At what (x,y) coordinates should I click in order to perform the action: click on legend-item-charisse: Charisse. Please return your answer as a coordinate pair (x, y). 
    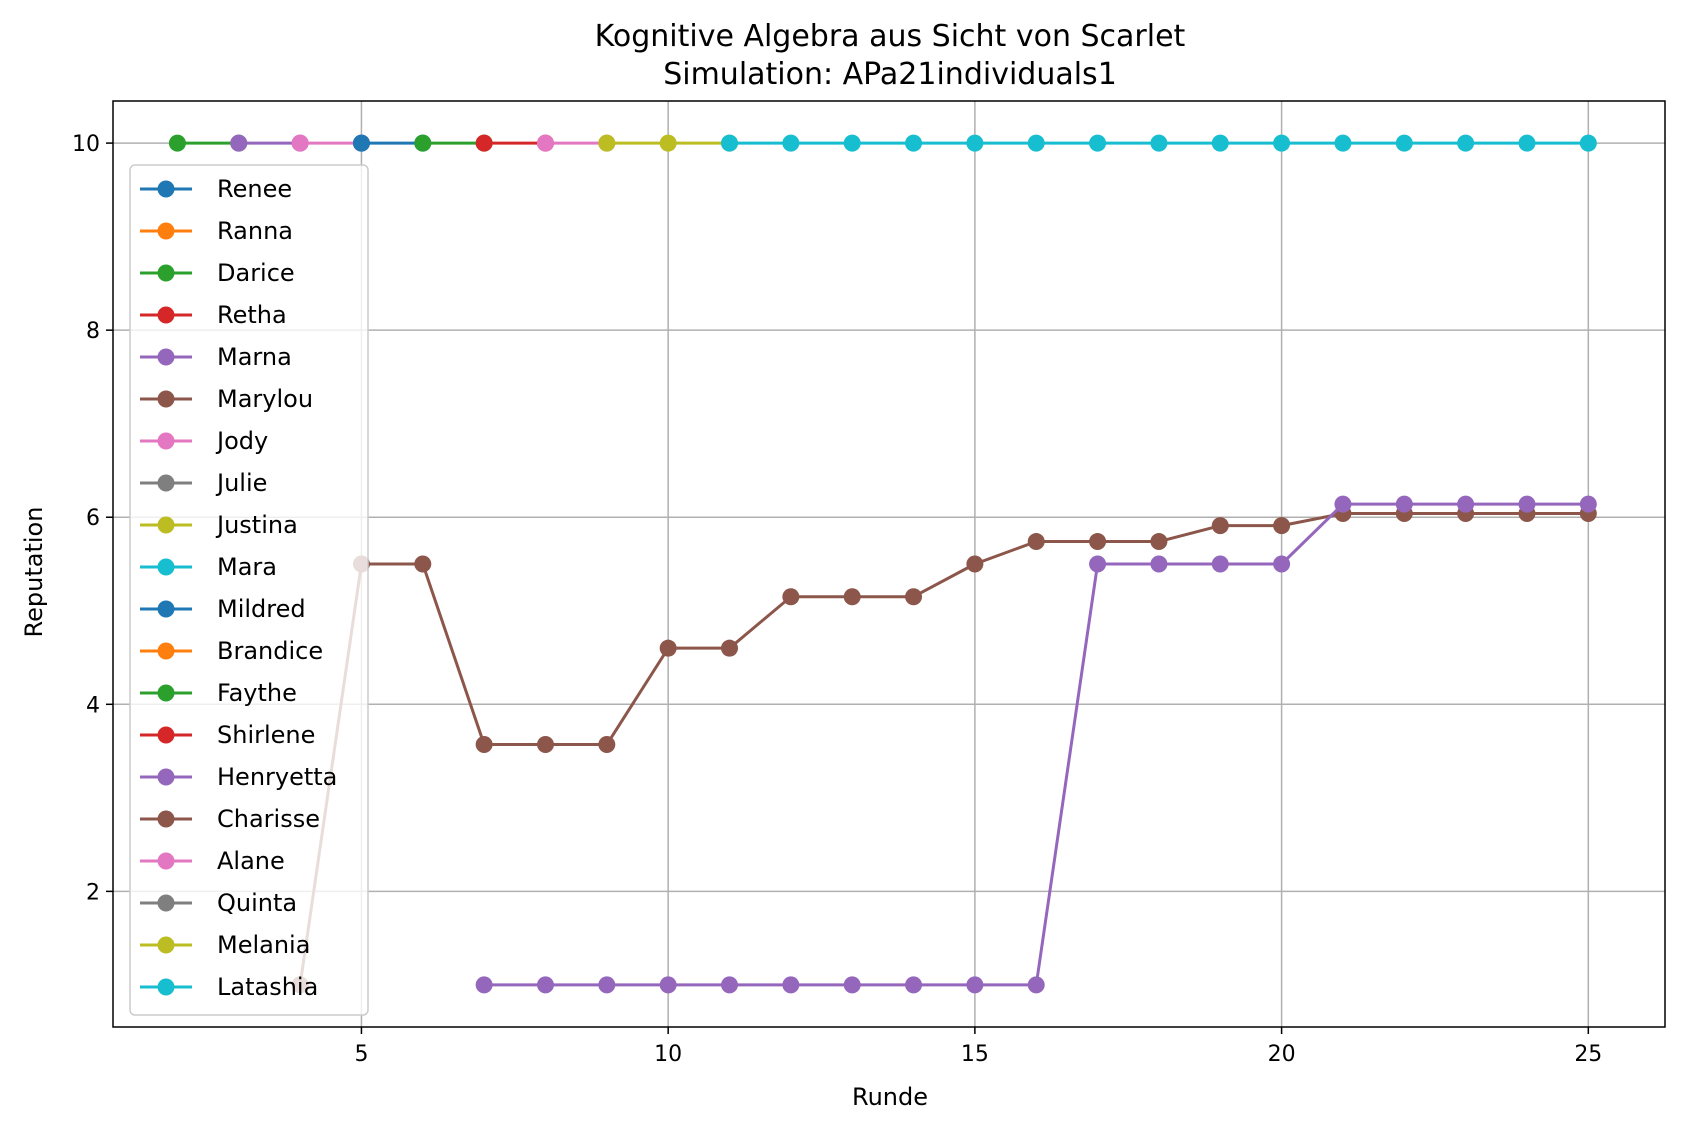
    Looking at the image, I should click on (230, 819).